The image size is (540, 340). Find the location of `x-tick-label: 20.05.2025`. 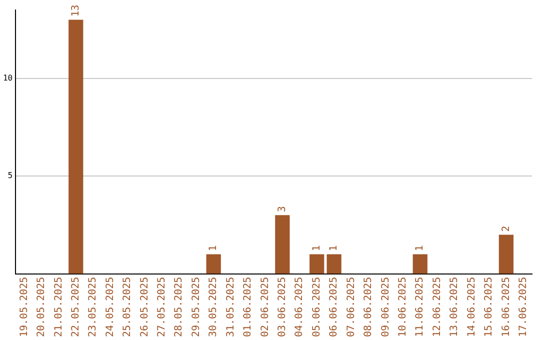

x-tick-label: 20.05.2025 is located at coordinates (42, 307).